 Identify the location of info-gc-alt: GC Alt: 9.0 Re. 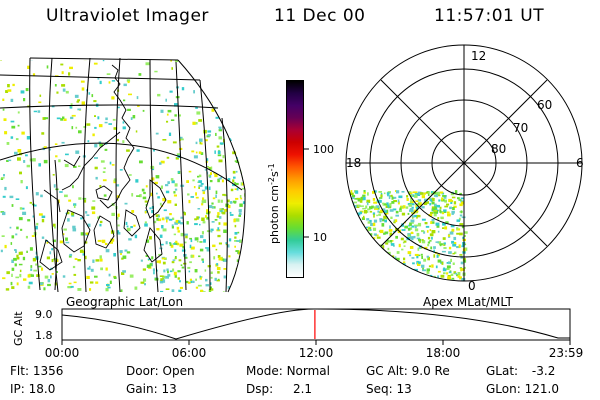
(408, 371).